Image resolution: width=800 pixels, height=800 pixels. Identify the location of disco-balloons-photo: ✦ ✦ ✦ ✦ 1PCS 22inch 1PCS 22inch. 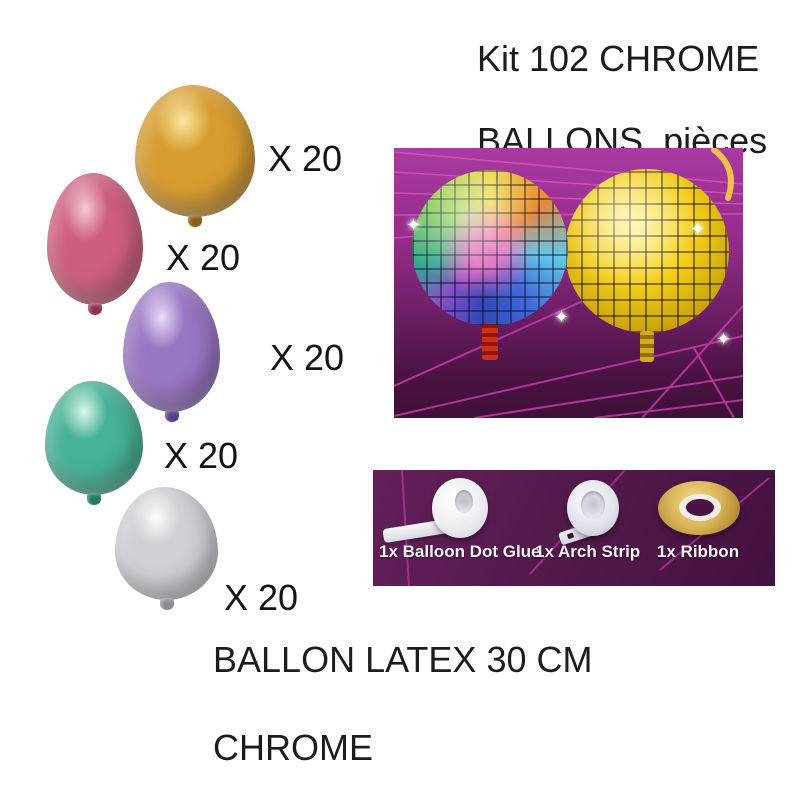
(568, 283).